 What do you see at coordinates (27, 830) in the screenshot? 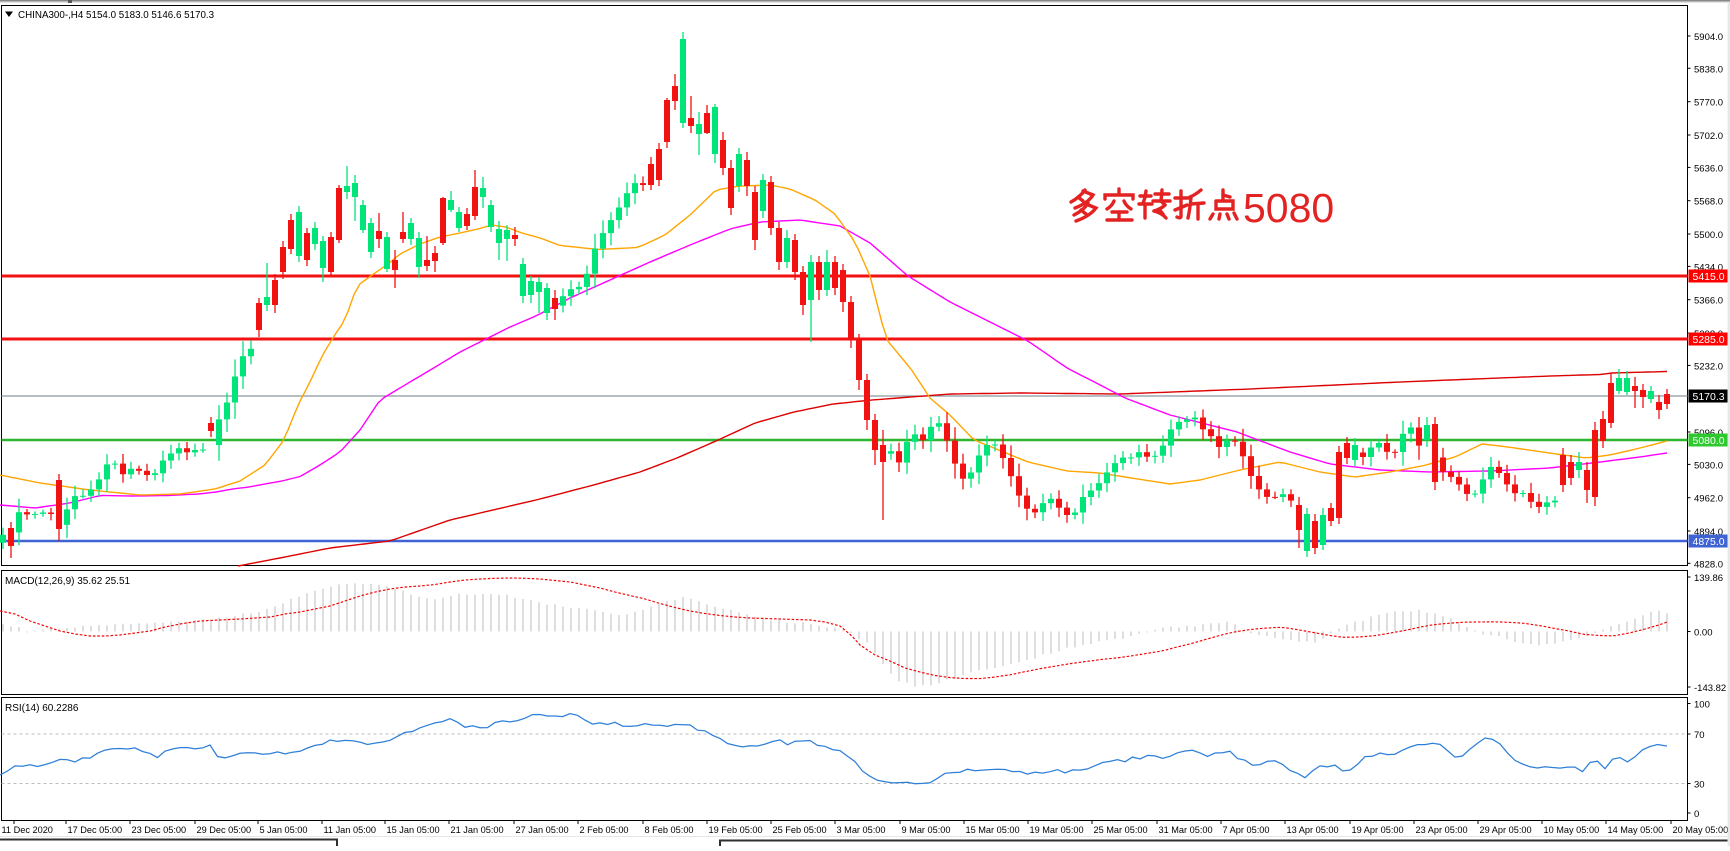
I see `svg-text: 11 Dec 2020` at bounding box center [27, 830].